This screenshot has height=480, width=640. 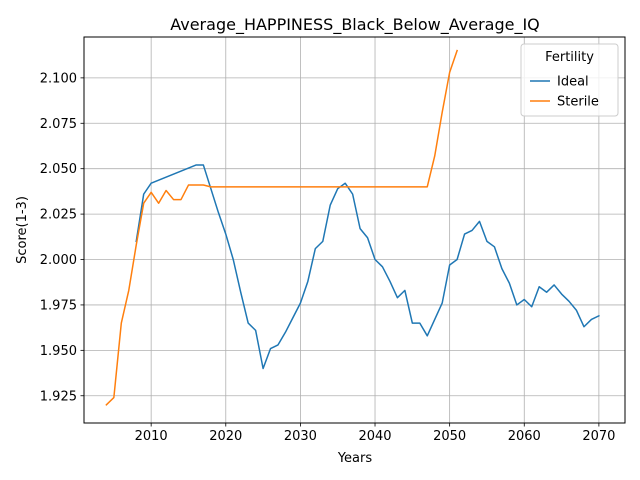 I want to click on x-tick-label: 2060, so click(x=524, y=436).